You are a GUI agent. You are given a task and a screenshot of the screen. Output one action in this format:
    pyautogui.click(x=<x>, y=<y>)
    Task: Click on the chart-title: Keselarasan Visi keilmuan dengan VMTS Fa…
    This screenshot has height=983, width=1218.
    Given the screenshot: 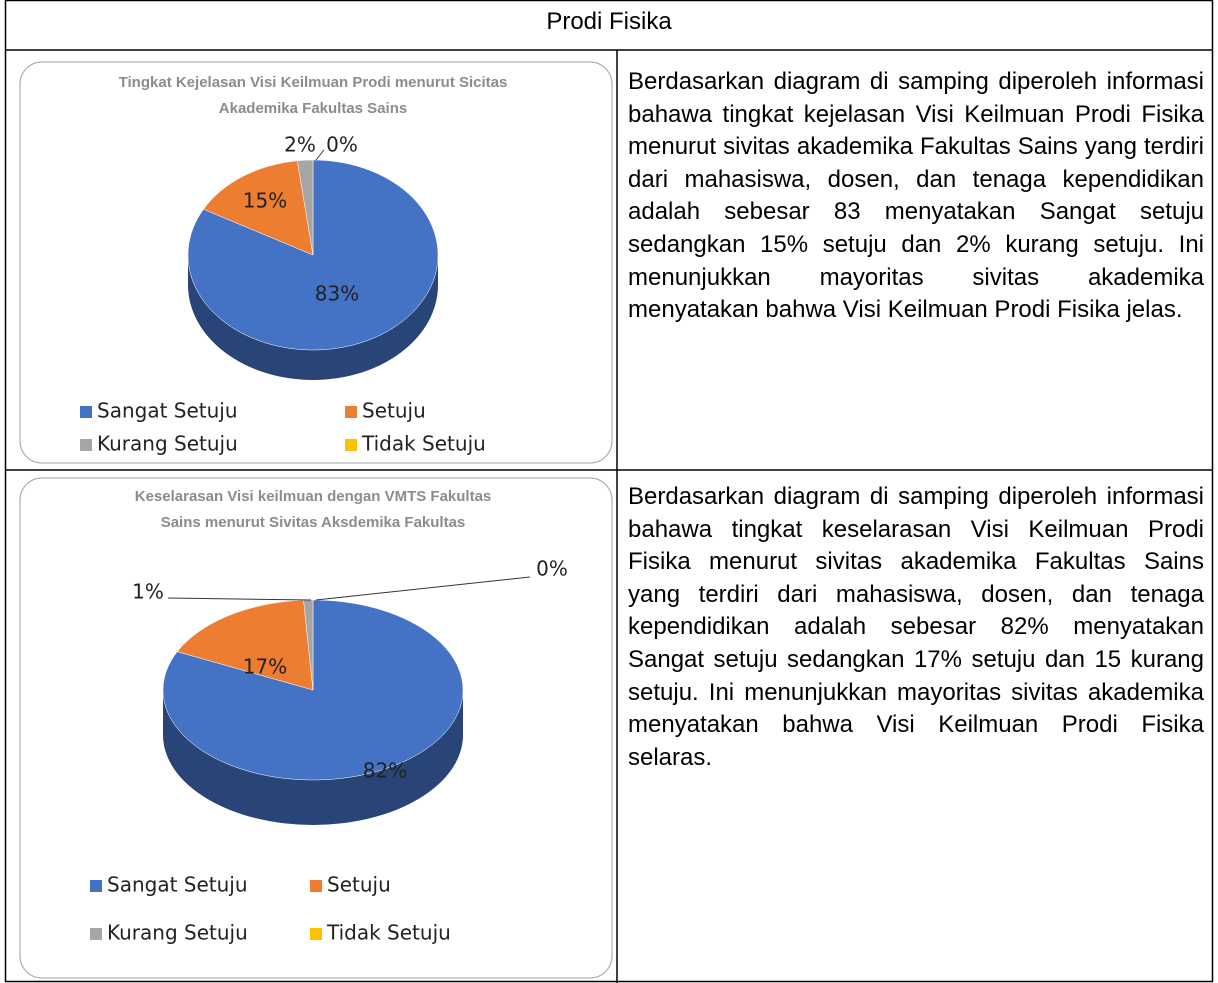 What is the action you would take?
    pyautogui.click(x=313, y=509)
    